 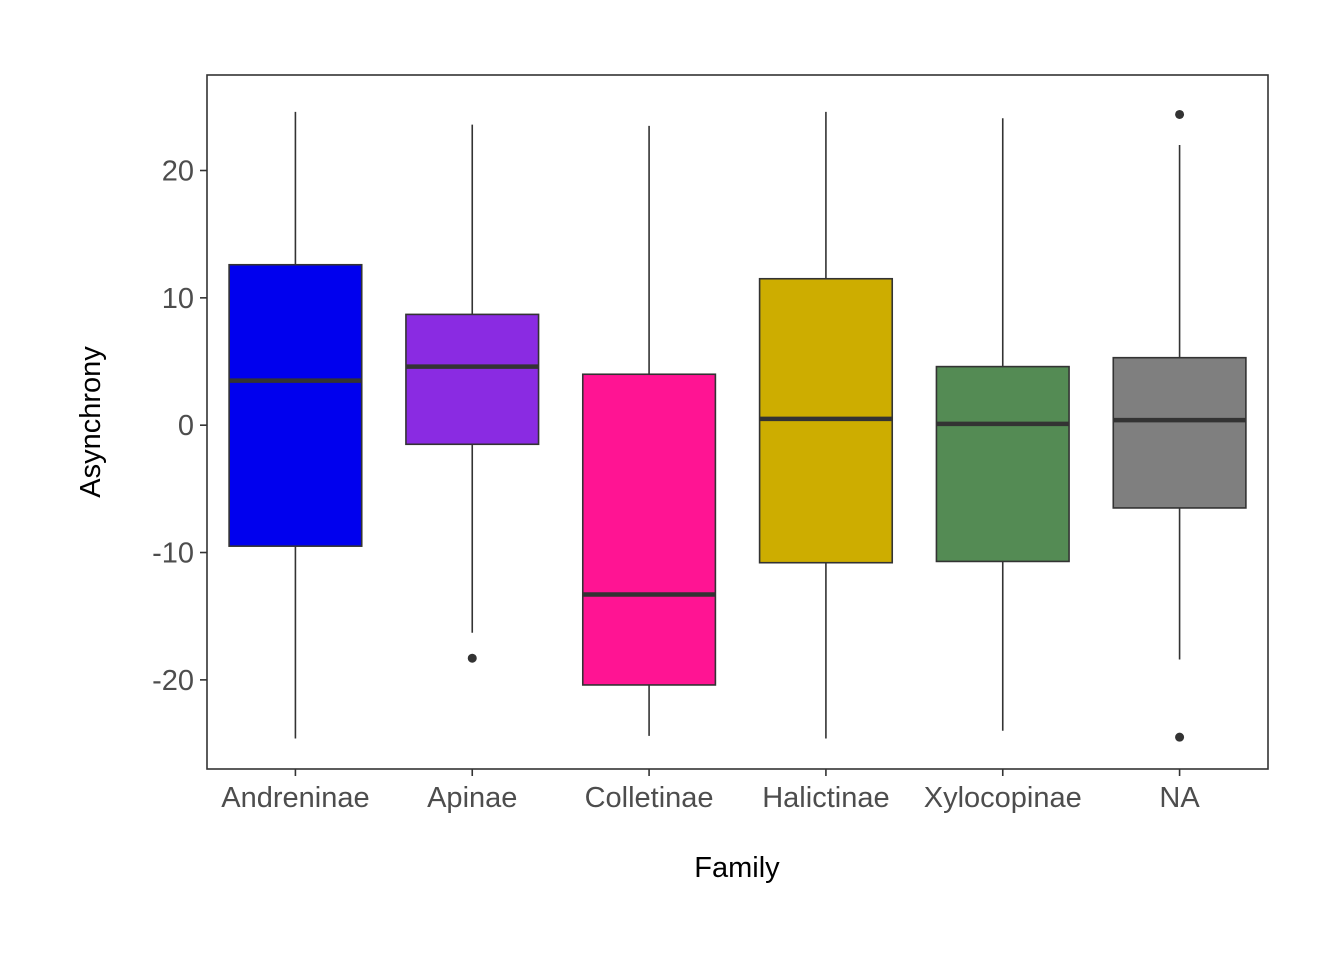 I want to click on iqr-box-xylocopinae, so click(x=1002, y=464).